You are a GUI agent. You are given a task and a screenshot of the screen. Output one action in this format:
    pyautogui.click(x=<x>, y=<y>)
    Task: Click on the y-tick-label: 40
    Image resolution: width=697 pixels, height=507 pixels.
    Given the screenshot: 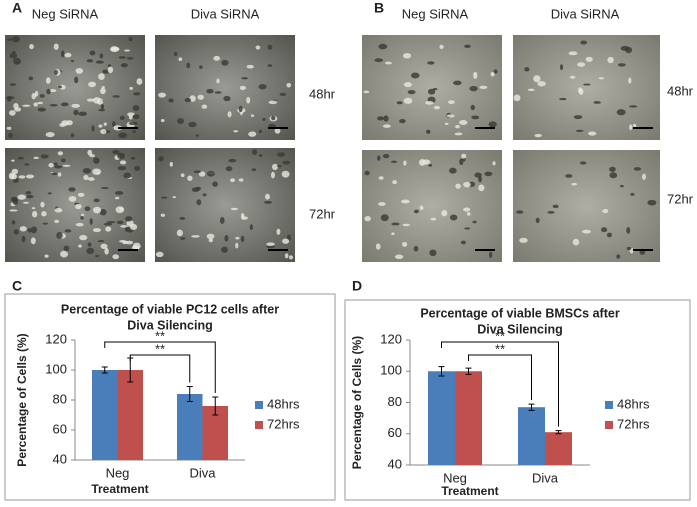 What is the action you would take?
    pyautogui.click(x=60, y=458)
    